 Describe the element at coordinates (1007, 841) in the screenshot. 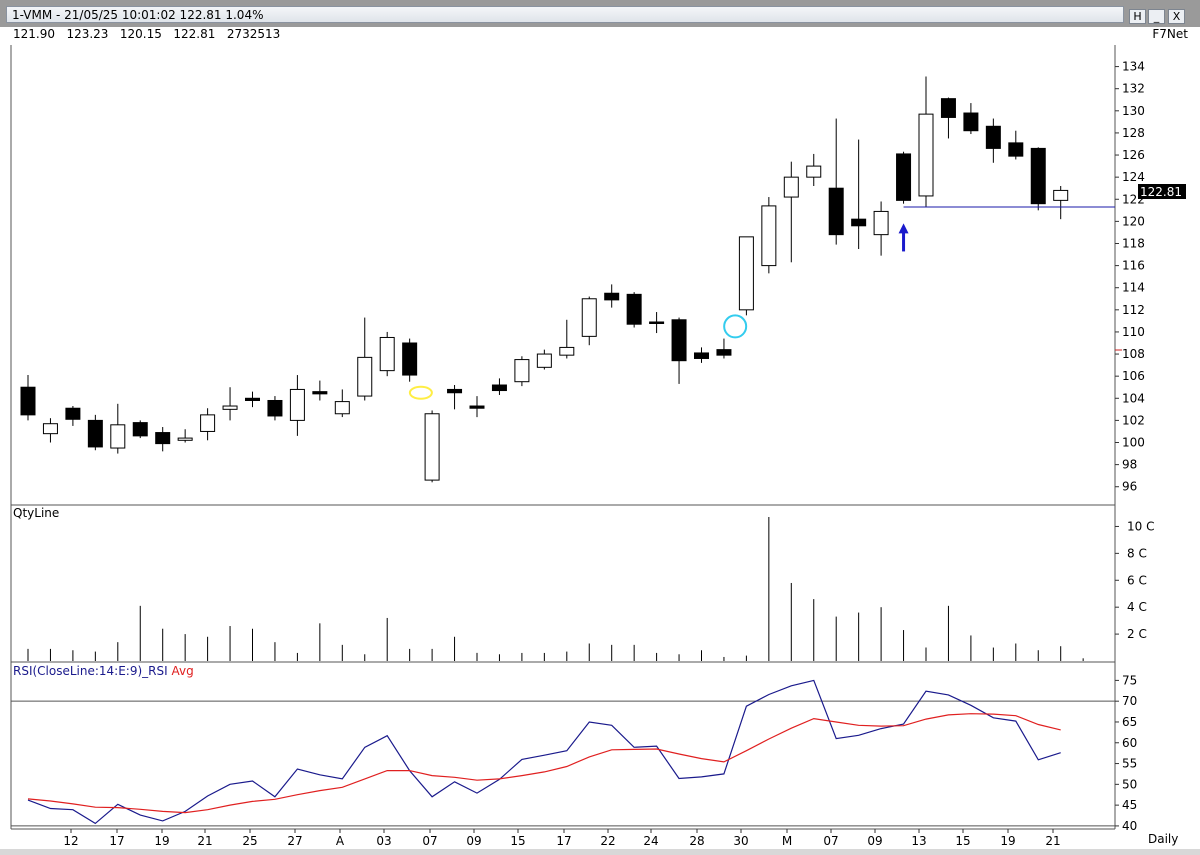

I see `x-tick-label: 19` at that location.